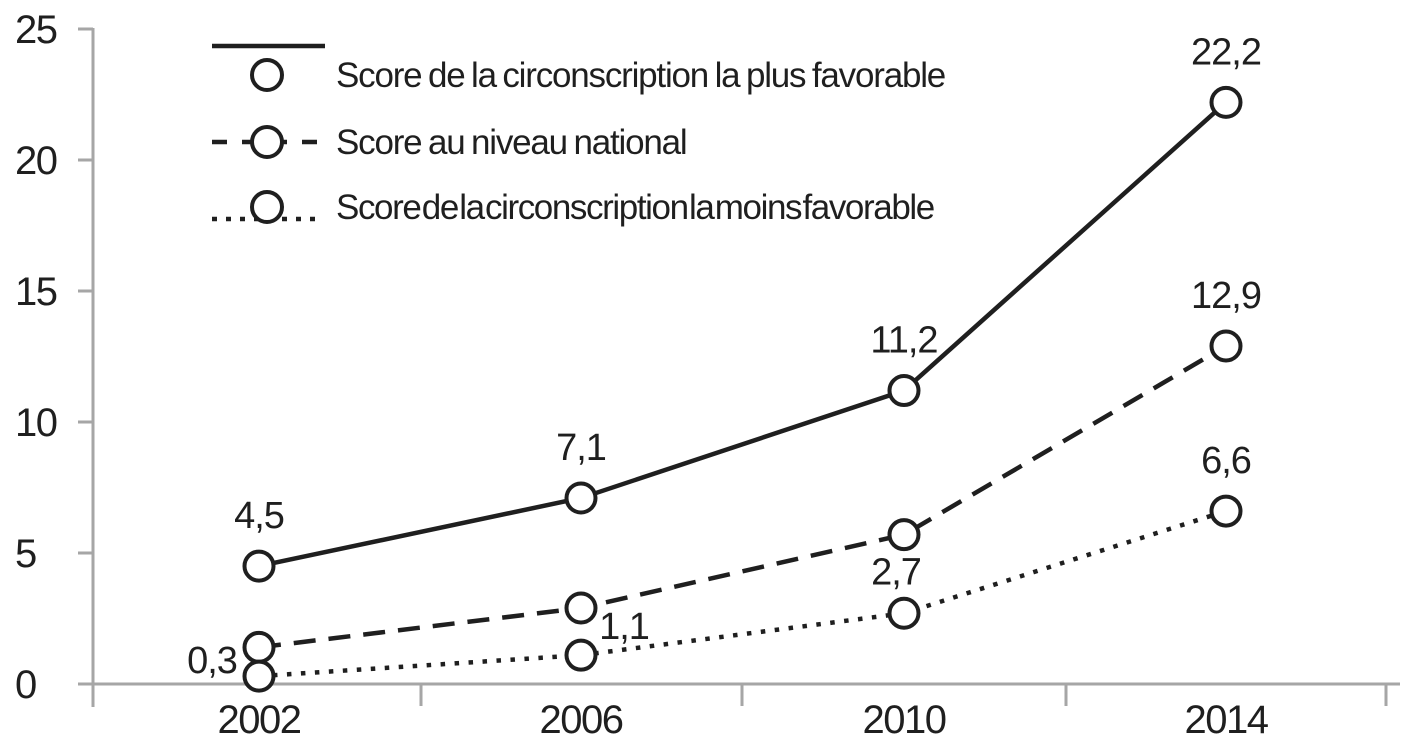 This screenshot has width=1409, height=742. What do you see at coordinates (212, 661) in the screenshot?
I see `data-point-label: 0,3` at bounding box center [212, 661].